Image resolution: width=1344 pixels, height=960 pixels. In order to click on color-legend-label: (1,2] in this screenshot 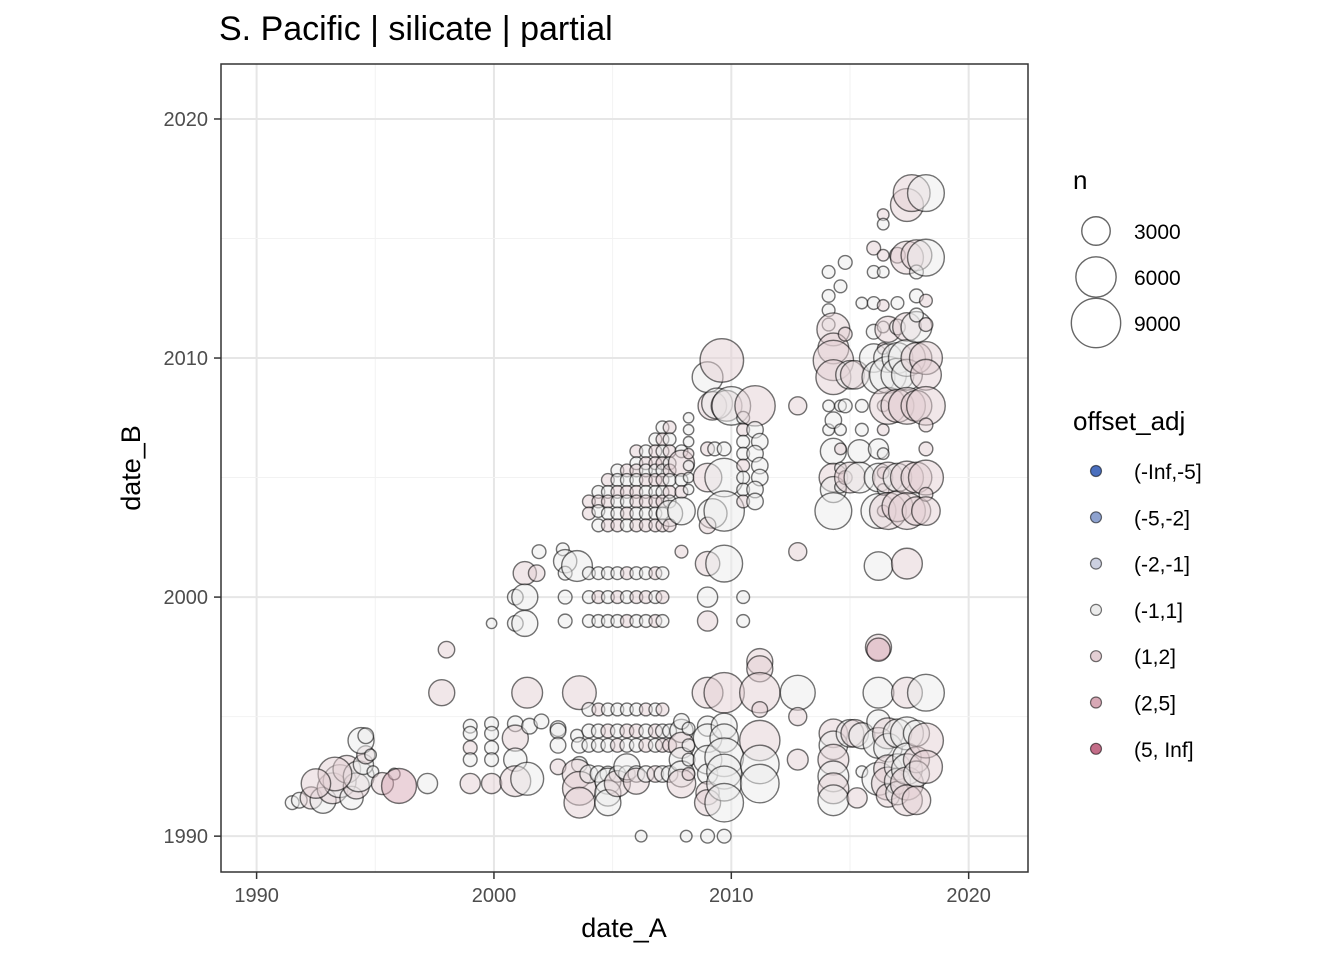, I will do `click(1155, 657)`.